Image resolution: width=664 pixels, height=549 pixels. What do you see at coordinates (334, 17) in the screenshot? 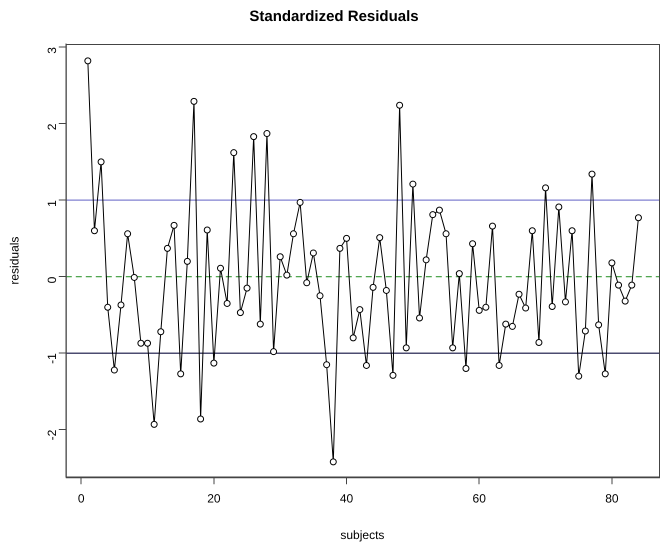
I see `chart-title: Standardized Residuals` at bounding box center [334, 17].